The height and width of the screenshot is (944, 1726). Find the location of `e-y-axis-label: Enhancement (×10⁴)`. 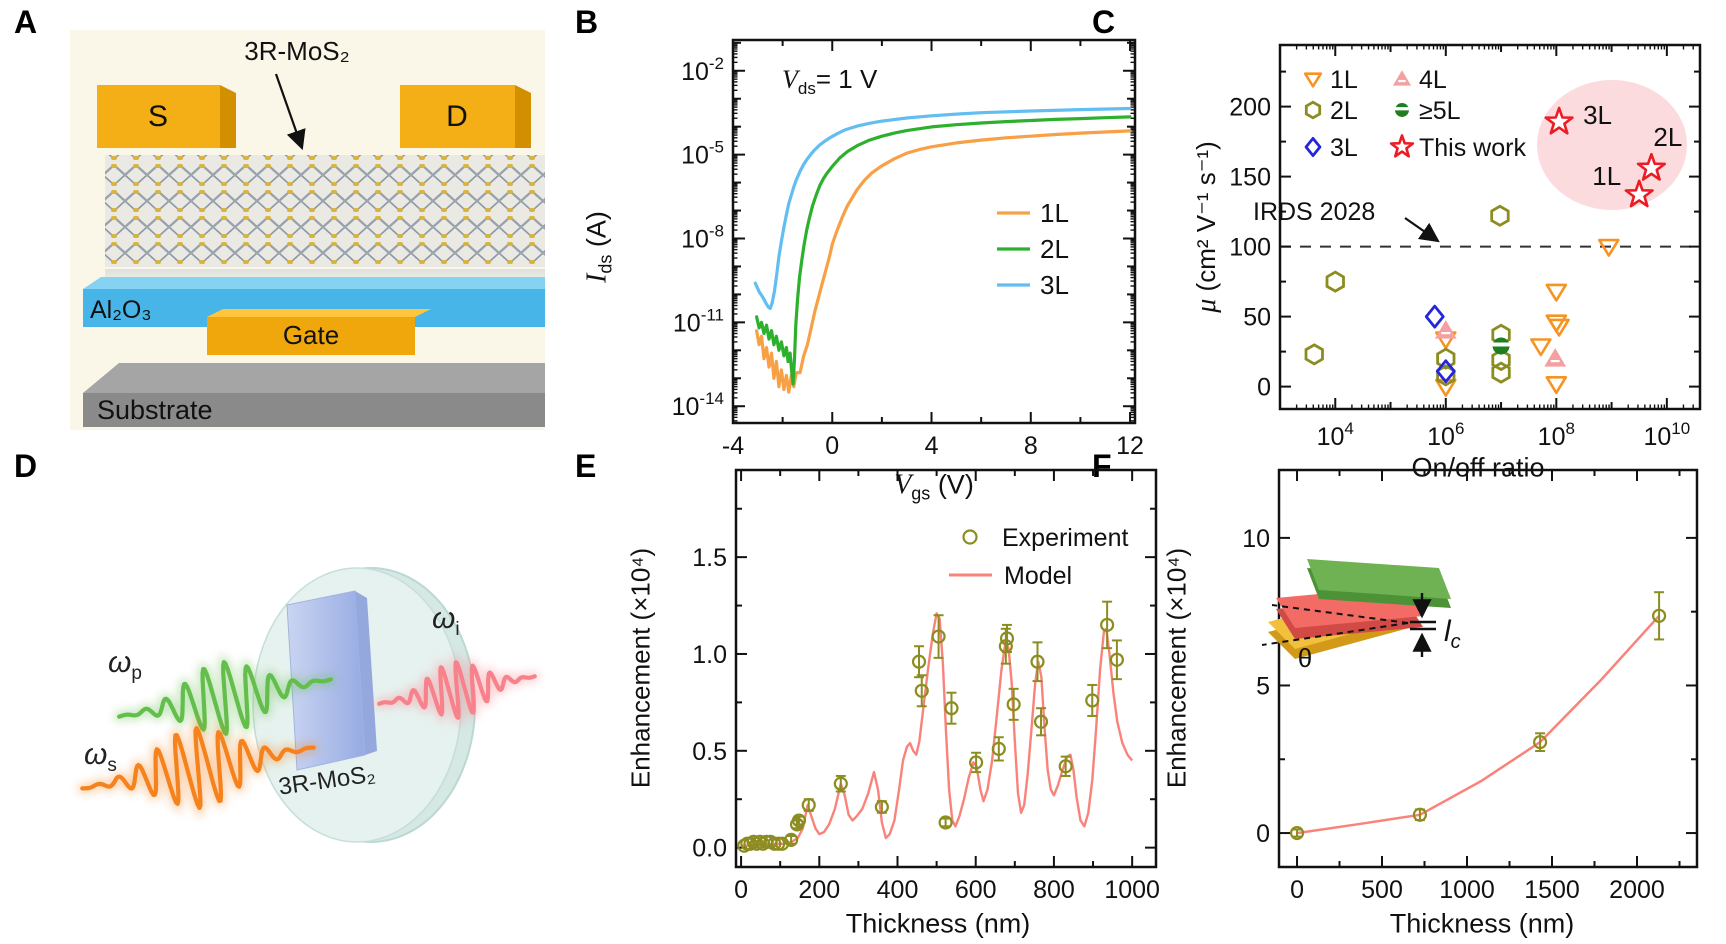

e-y-axis-label: Enhancement (×10⁴) is located at coordinates (640, 668).